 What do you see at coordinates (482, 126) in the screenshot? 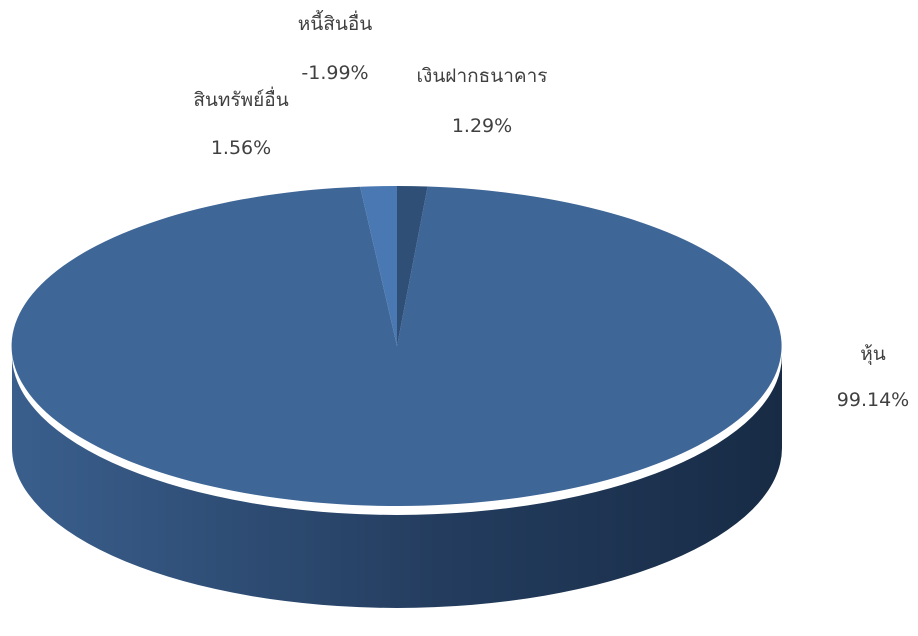
I see `label-bank-deposits-value: 1.29%` at bounding box center [482, 126].